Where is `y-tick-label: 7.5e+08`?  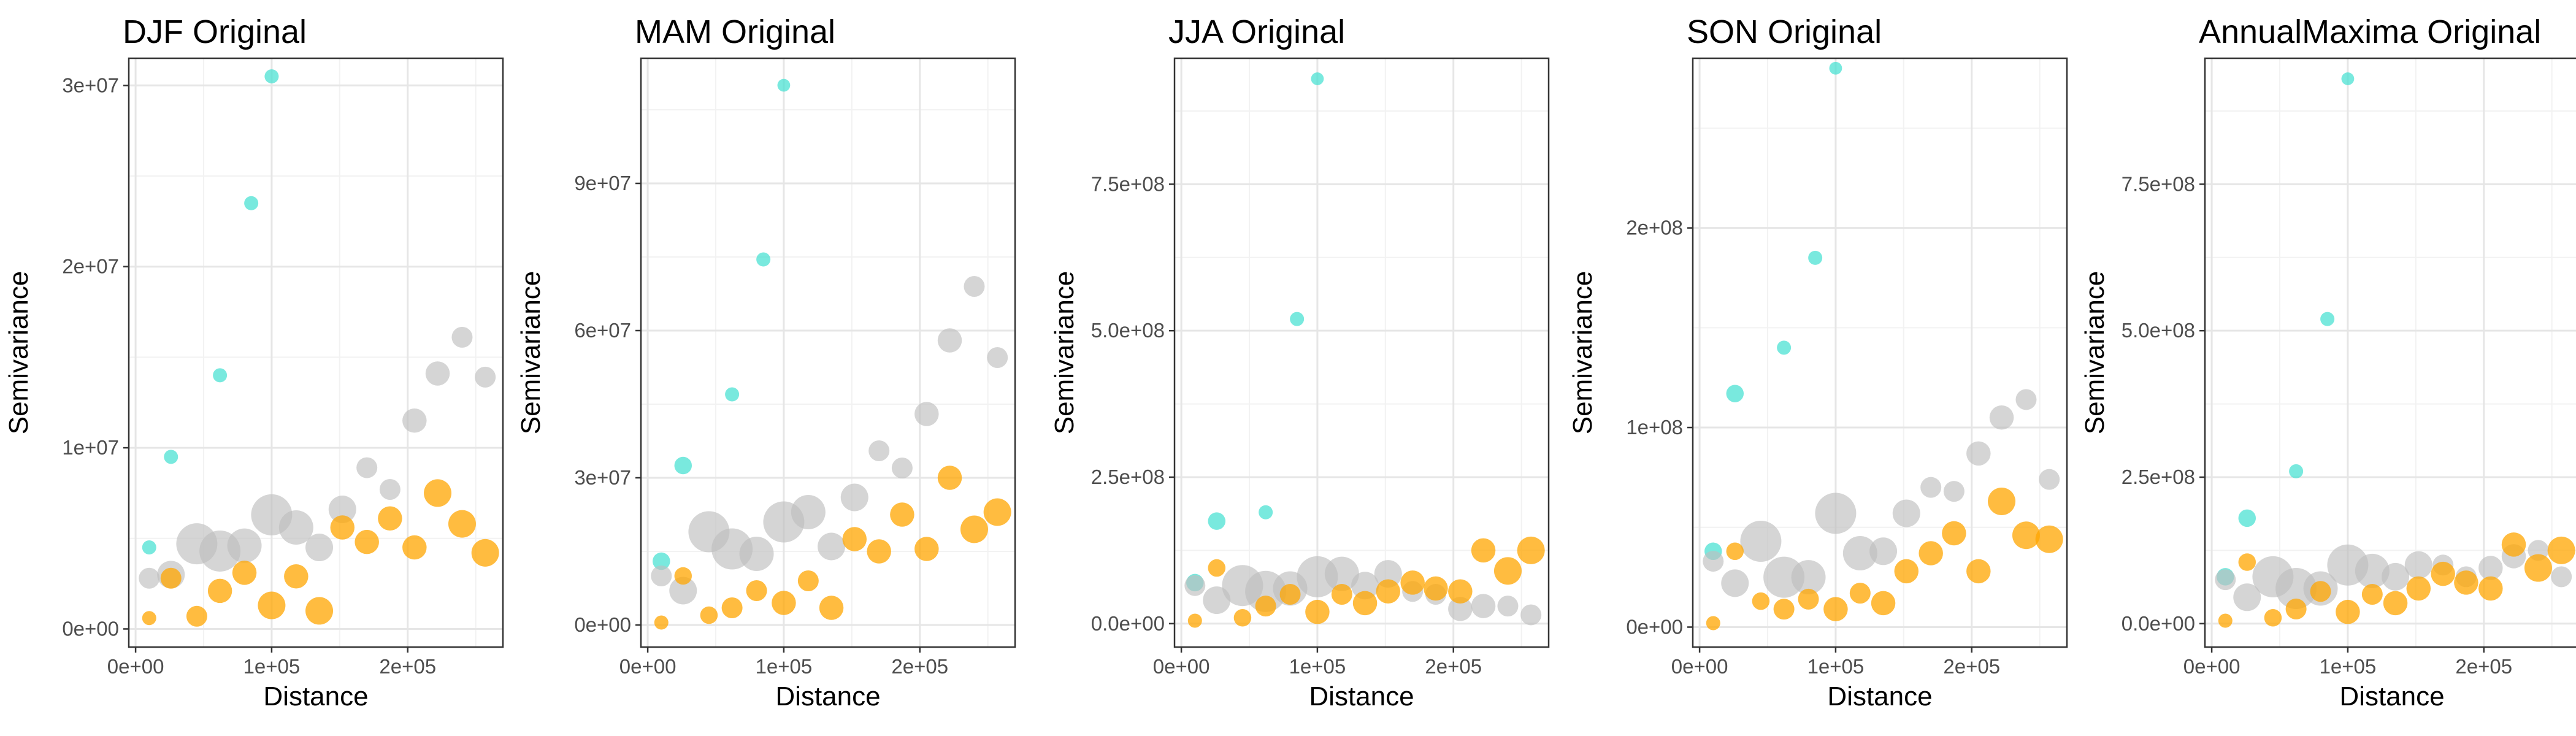
y-tick-label: 7.5e+08 is located at coordinates (1128, 183).